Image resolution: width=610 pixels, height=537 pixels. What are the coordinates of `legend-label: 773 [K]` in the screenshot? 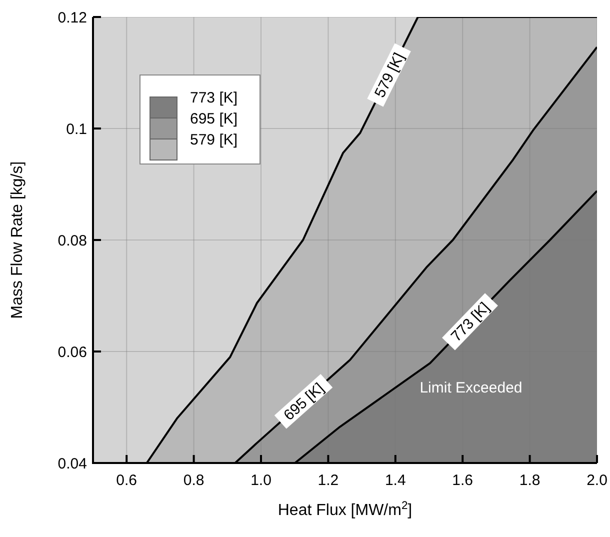 It's located at (214, 97).